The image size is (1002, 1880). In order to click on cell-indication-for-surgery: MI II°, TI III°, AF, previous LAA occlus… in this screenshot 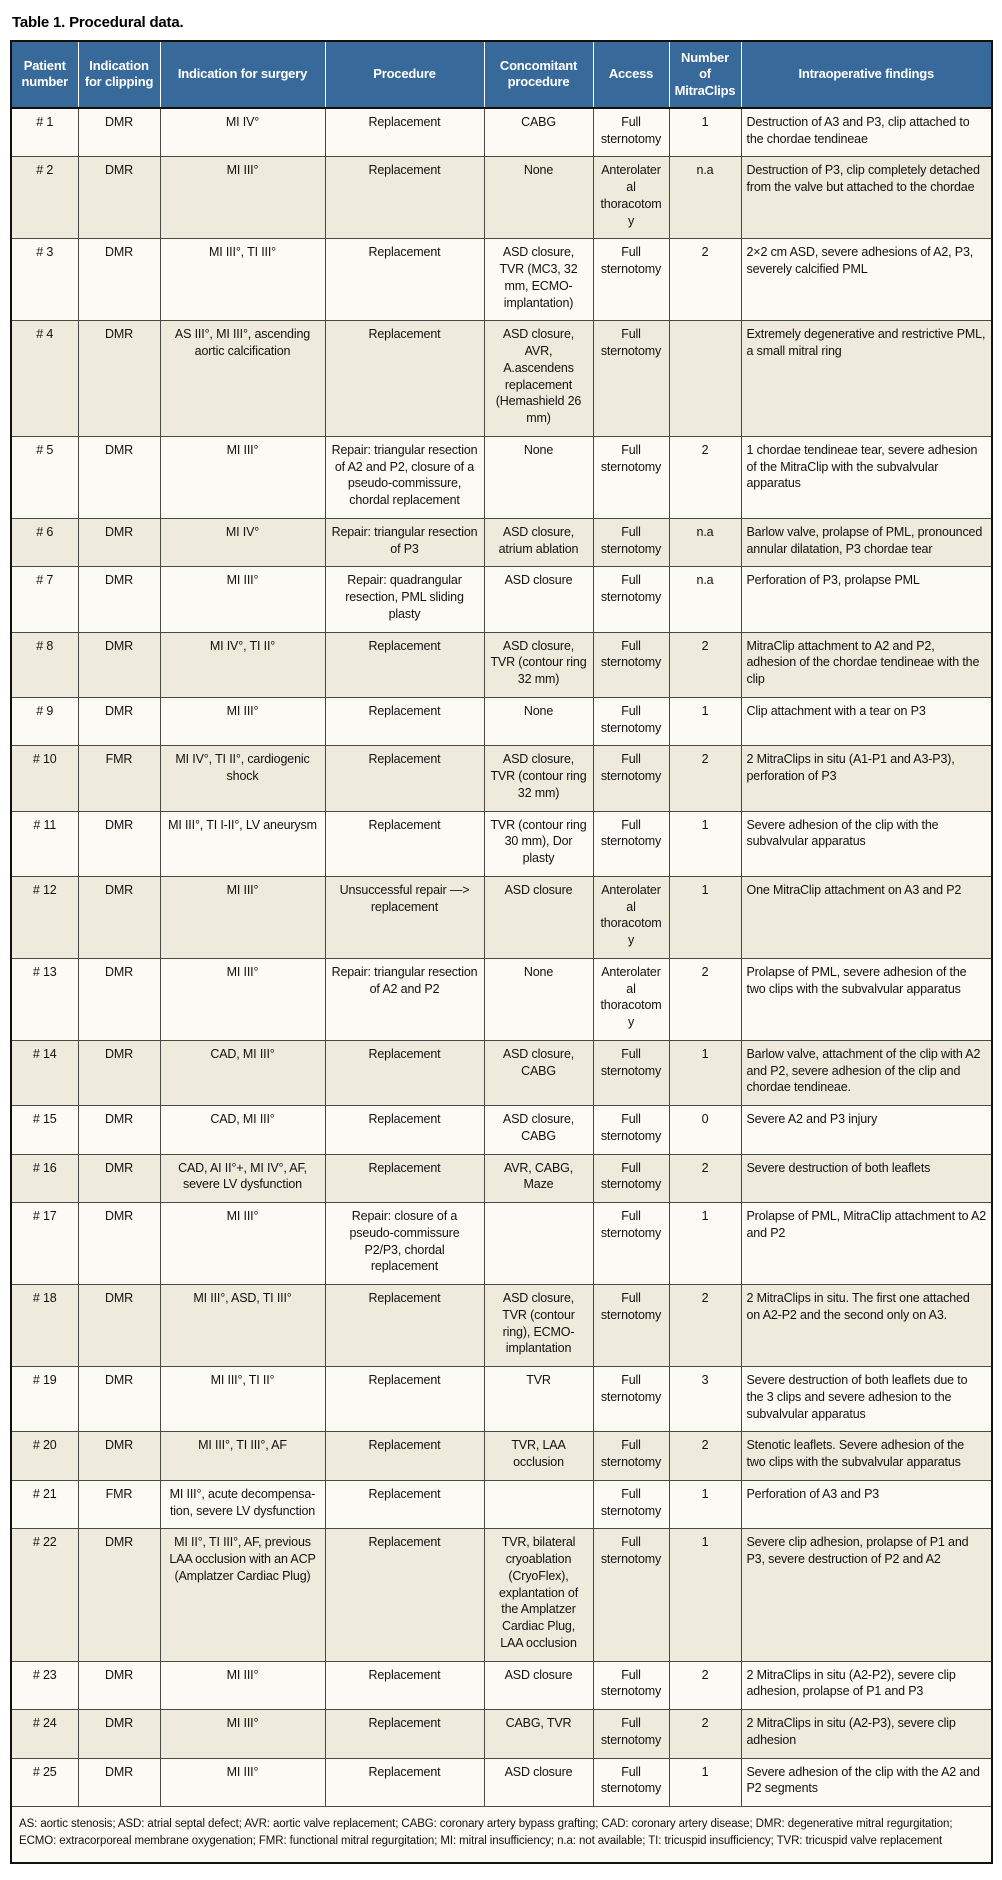, I will do `click(242, 1595)`.